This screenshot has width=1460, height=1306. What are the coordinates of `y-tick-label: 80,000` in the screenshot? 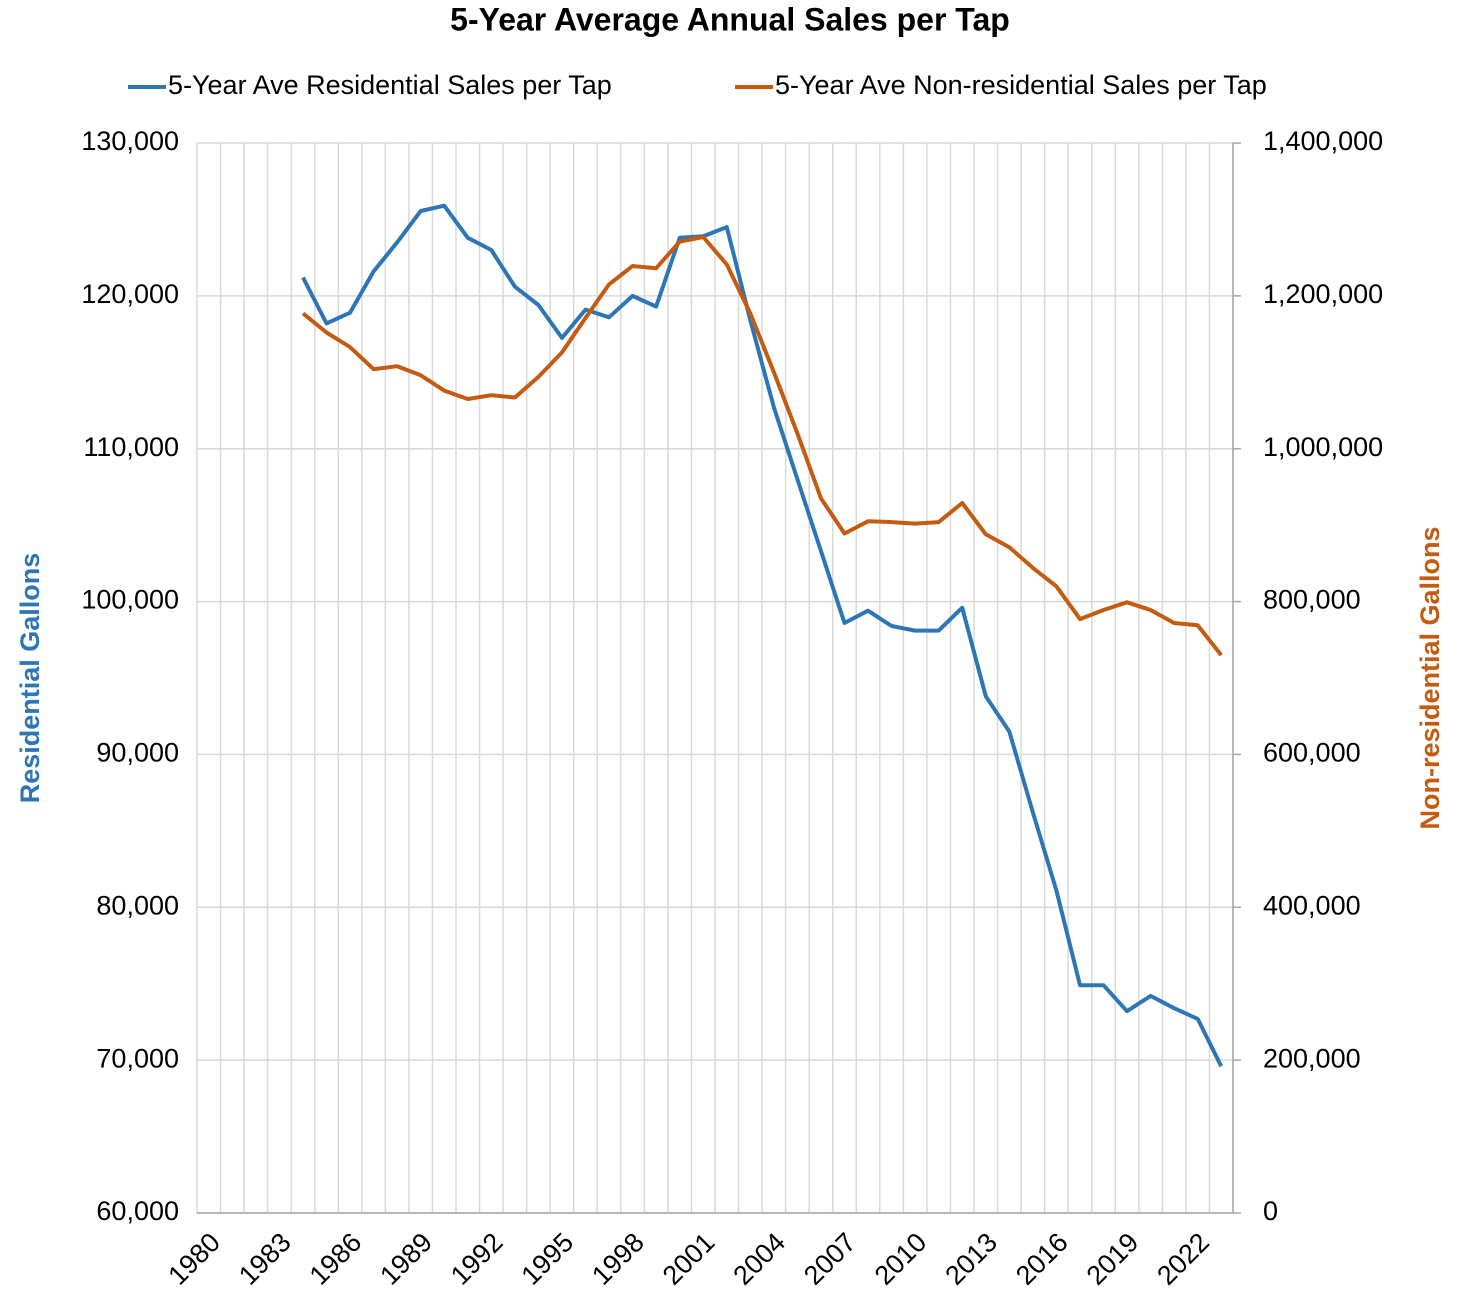 It's located at (137, 905).